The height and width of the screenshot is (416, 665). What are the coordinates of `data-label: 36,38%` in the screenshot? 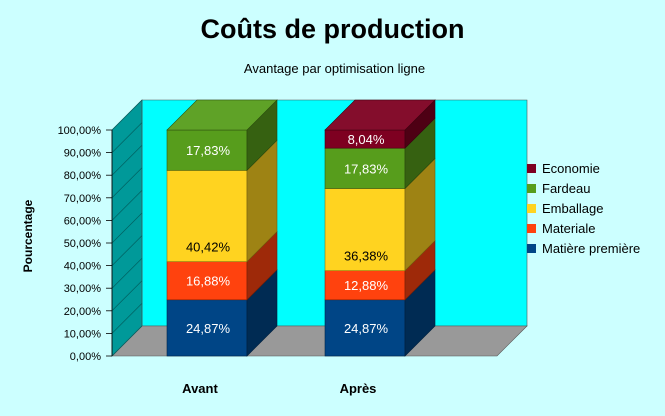 It's located at (366, 256).